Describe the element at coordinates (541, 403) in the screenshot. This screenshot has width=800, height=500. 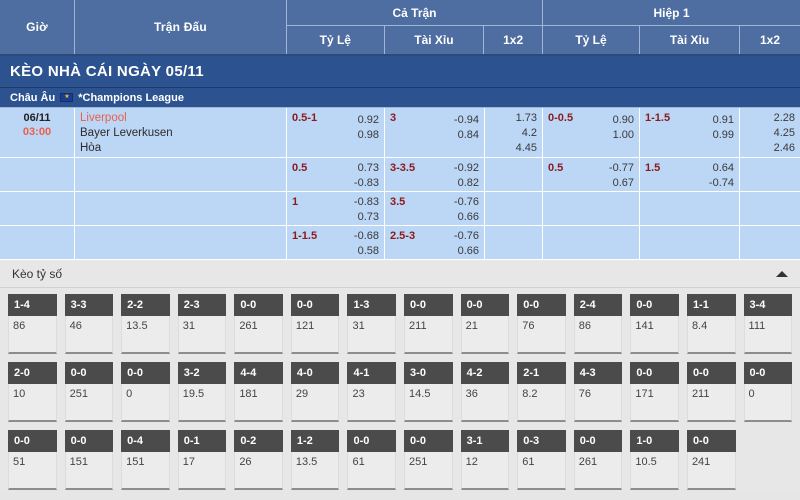
I see `score-odd-value: 8.2` at that location.